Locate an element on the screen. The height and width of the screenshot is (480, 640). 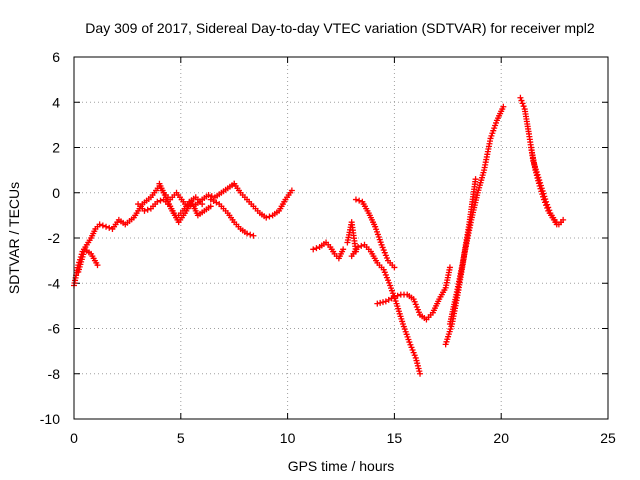
series-seg2 is located at coordinates (88, 260).